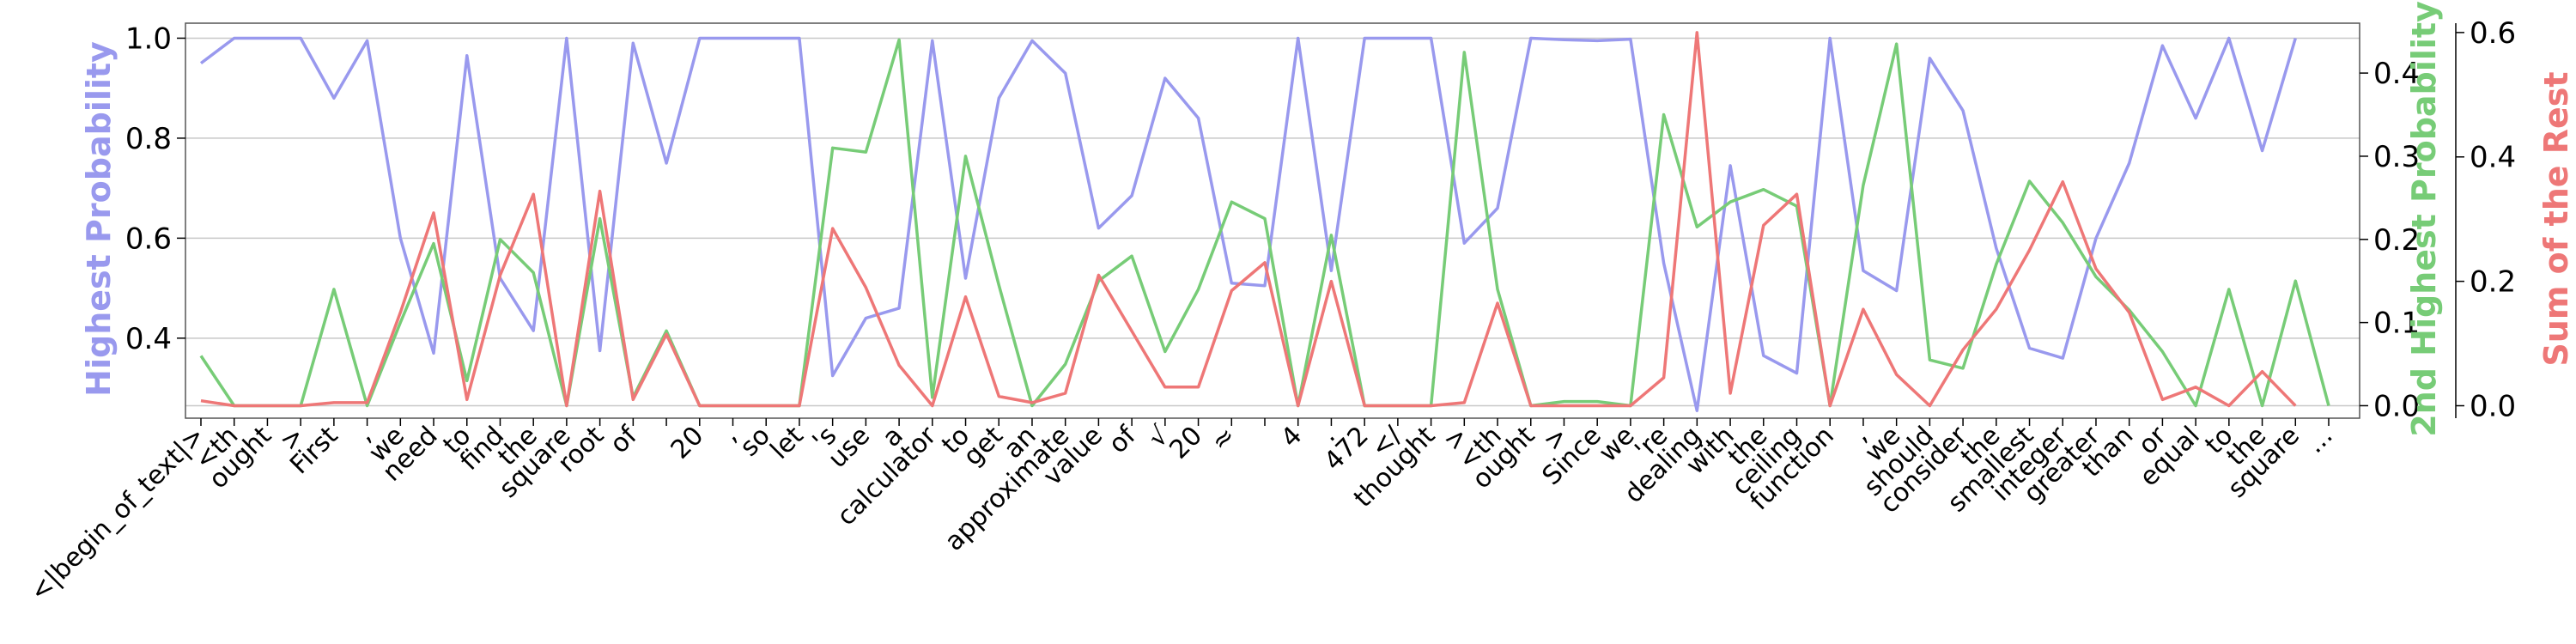 Image resolution: width=2576 pixels, height=644 pixels. Describe the element at coordinates (2397, 406) in the screenshot. I see `right-inner-tick-label: 0.0` at that location.